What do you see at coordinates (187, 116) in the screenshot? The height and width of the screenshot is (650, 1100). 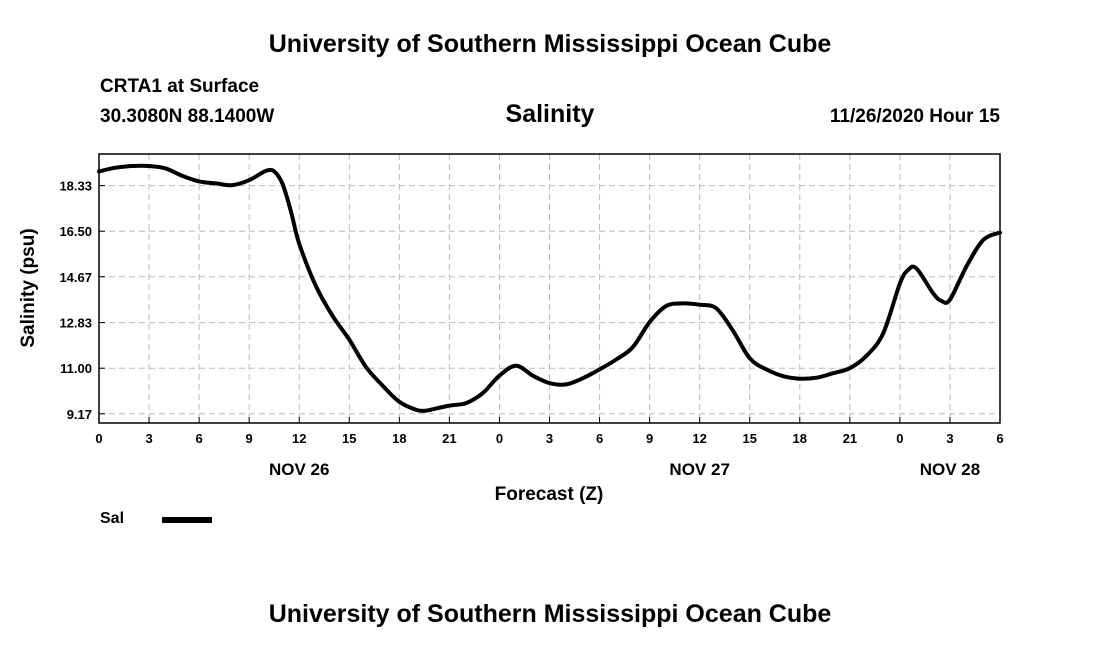 I see `station-coordinates: 30.3080N 88.1400W` at bounding box center [187, 116].